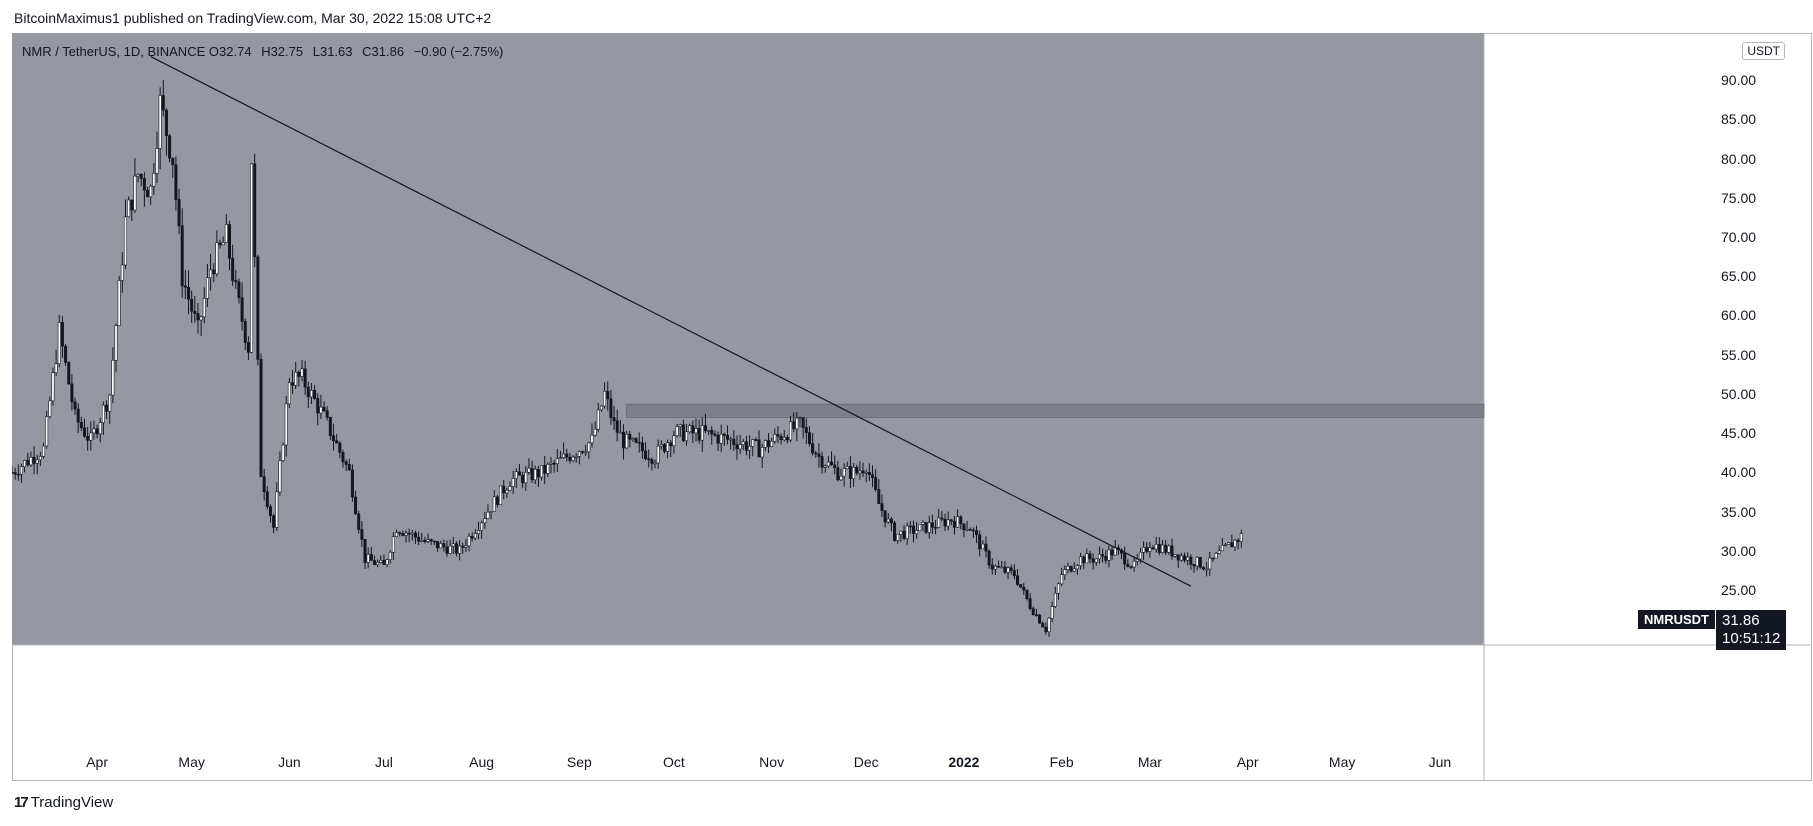  I want to click on high-value: 32.75, so click(287, 51).